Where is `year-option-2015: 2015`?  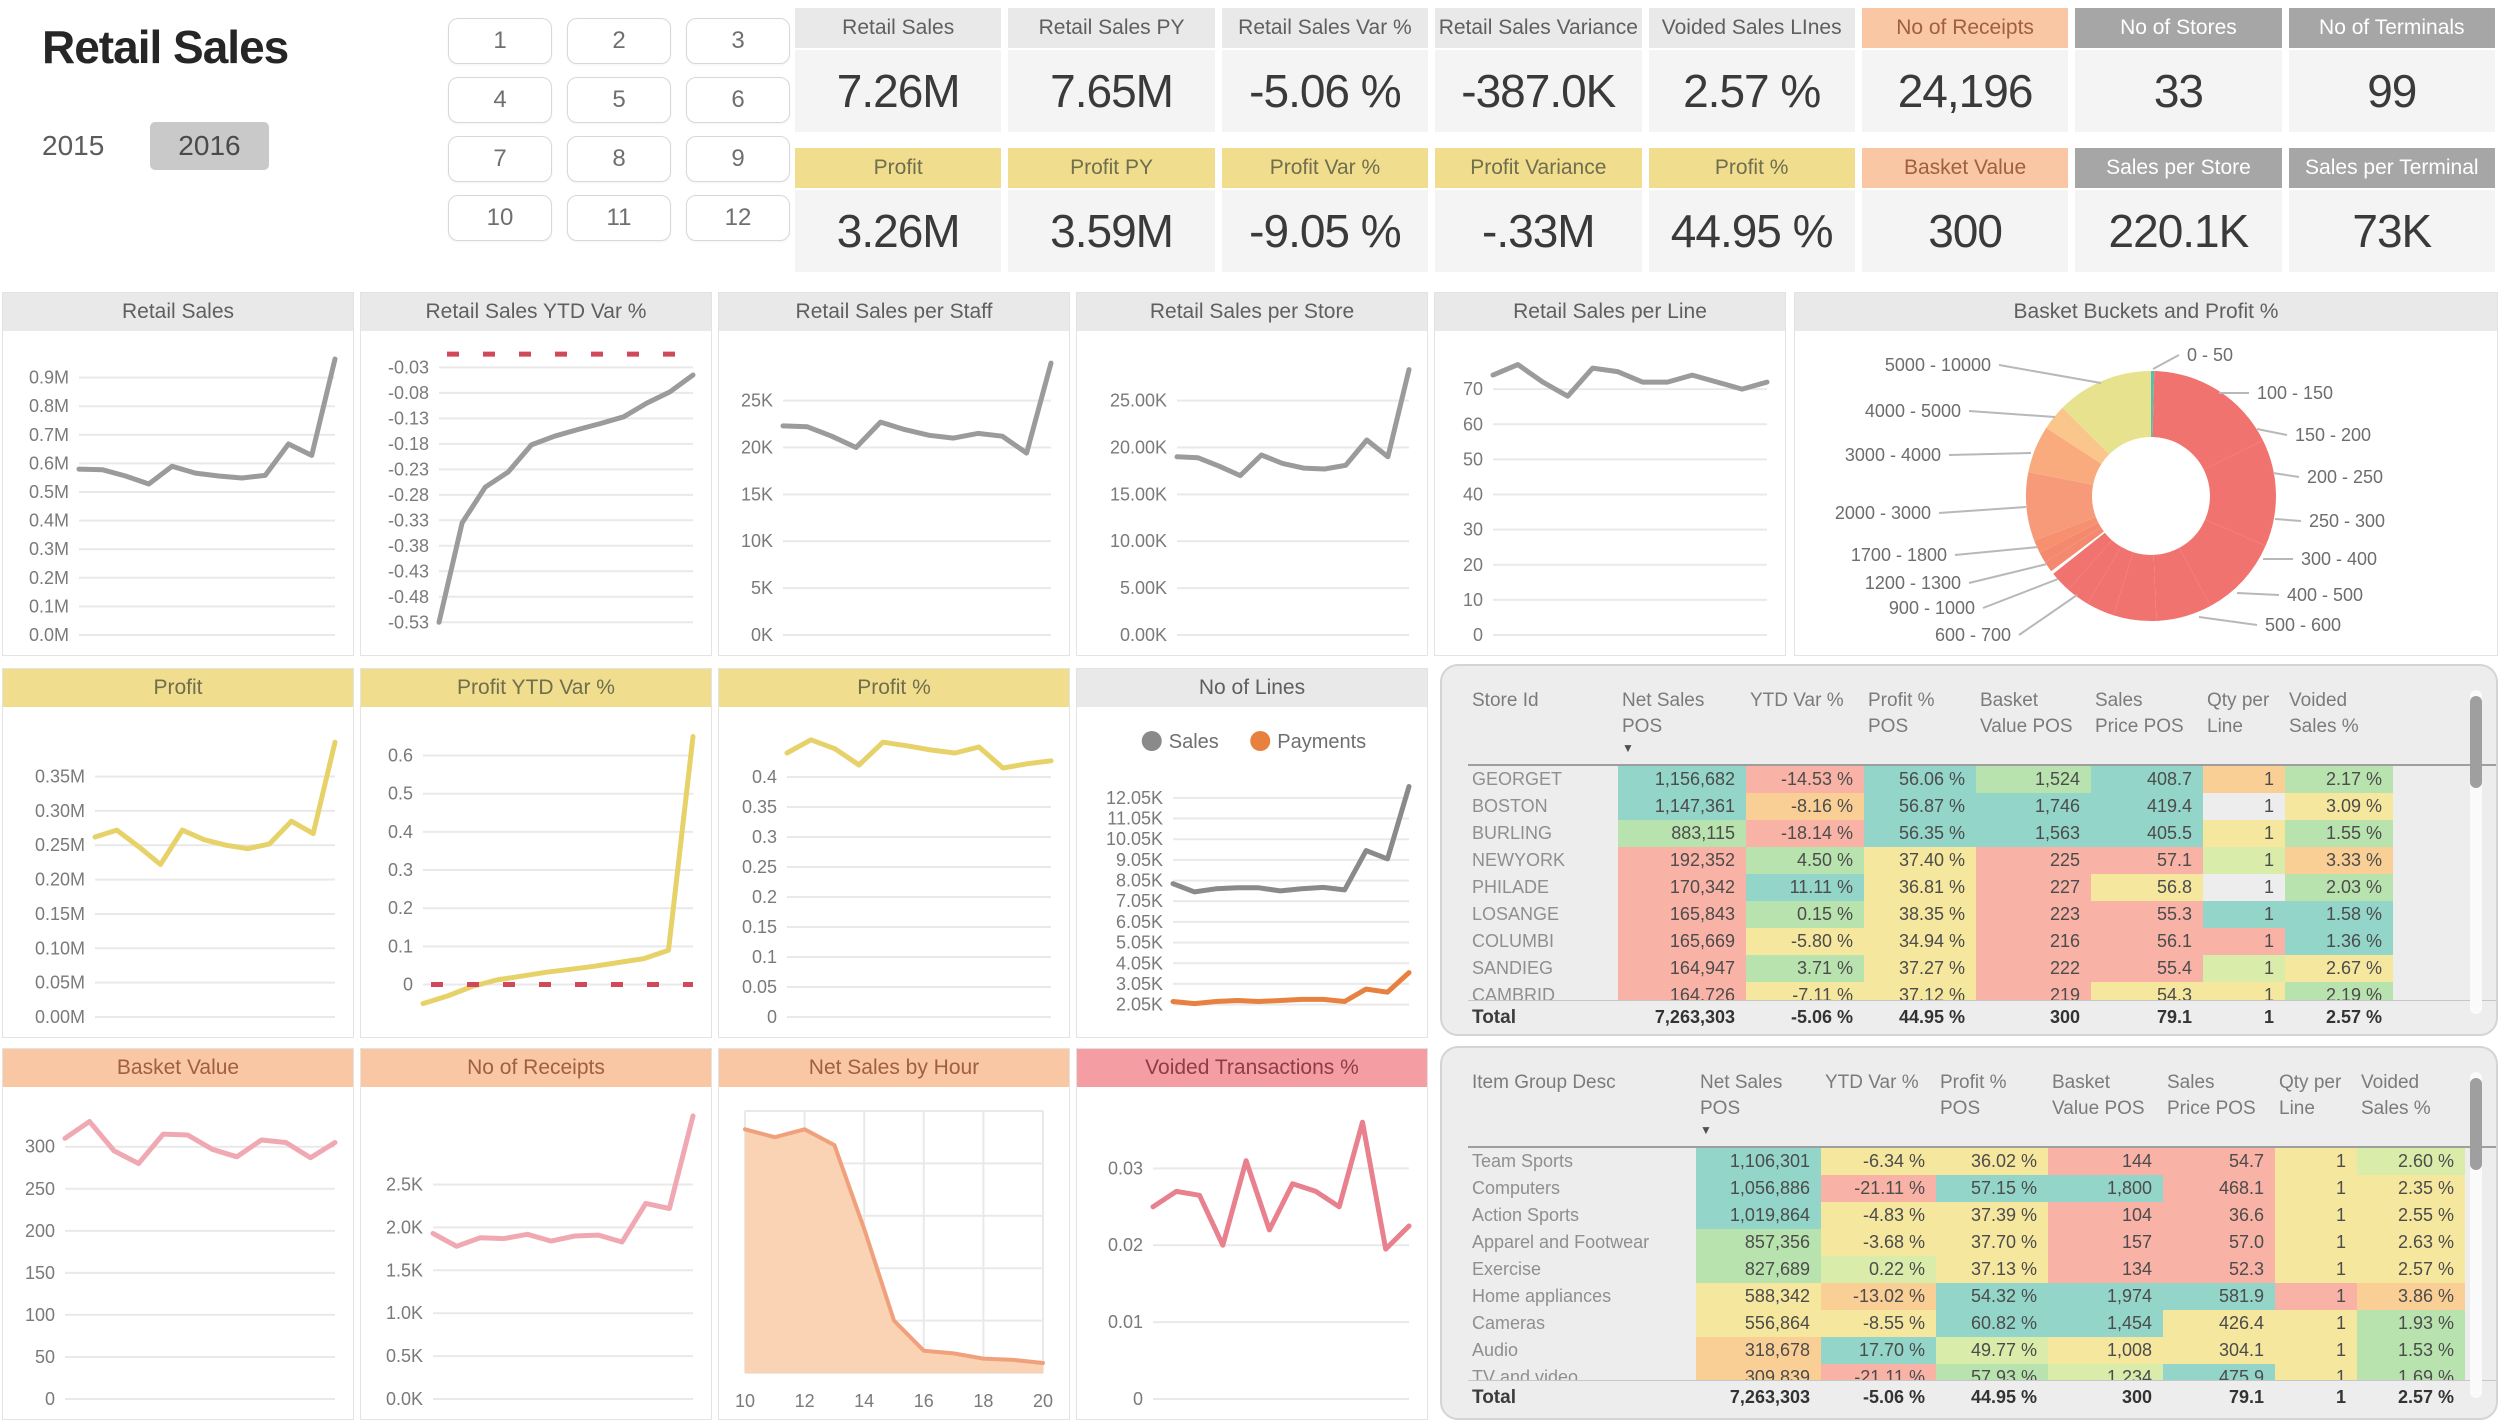 year-option-2015: 2015 is located at coordinates (73, 145).